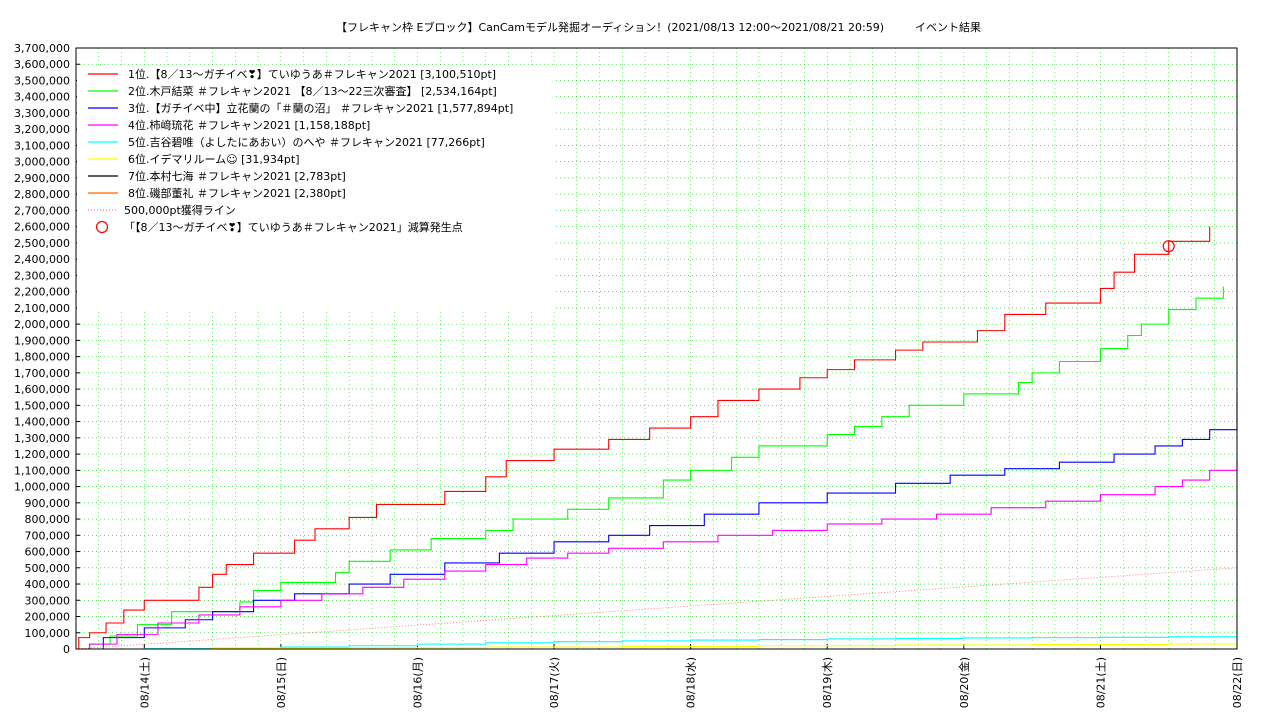 The image size is (1280, 720). What do you see at coordinates (42, 243) in the screenshot?
I see `y-tick-label: 2,500,000` at bounding box center [42, 243].